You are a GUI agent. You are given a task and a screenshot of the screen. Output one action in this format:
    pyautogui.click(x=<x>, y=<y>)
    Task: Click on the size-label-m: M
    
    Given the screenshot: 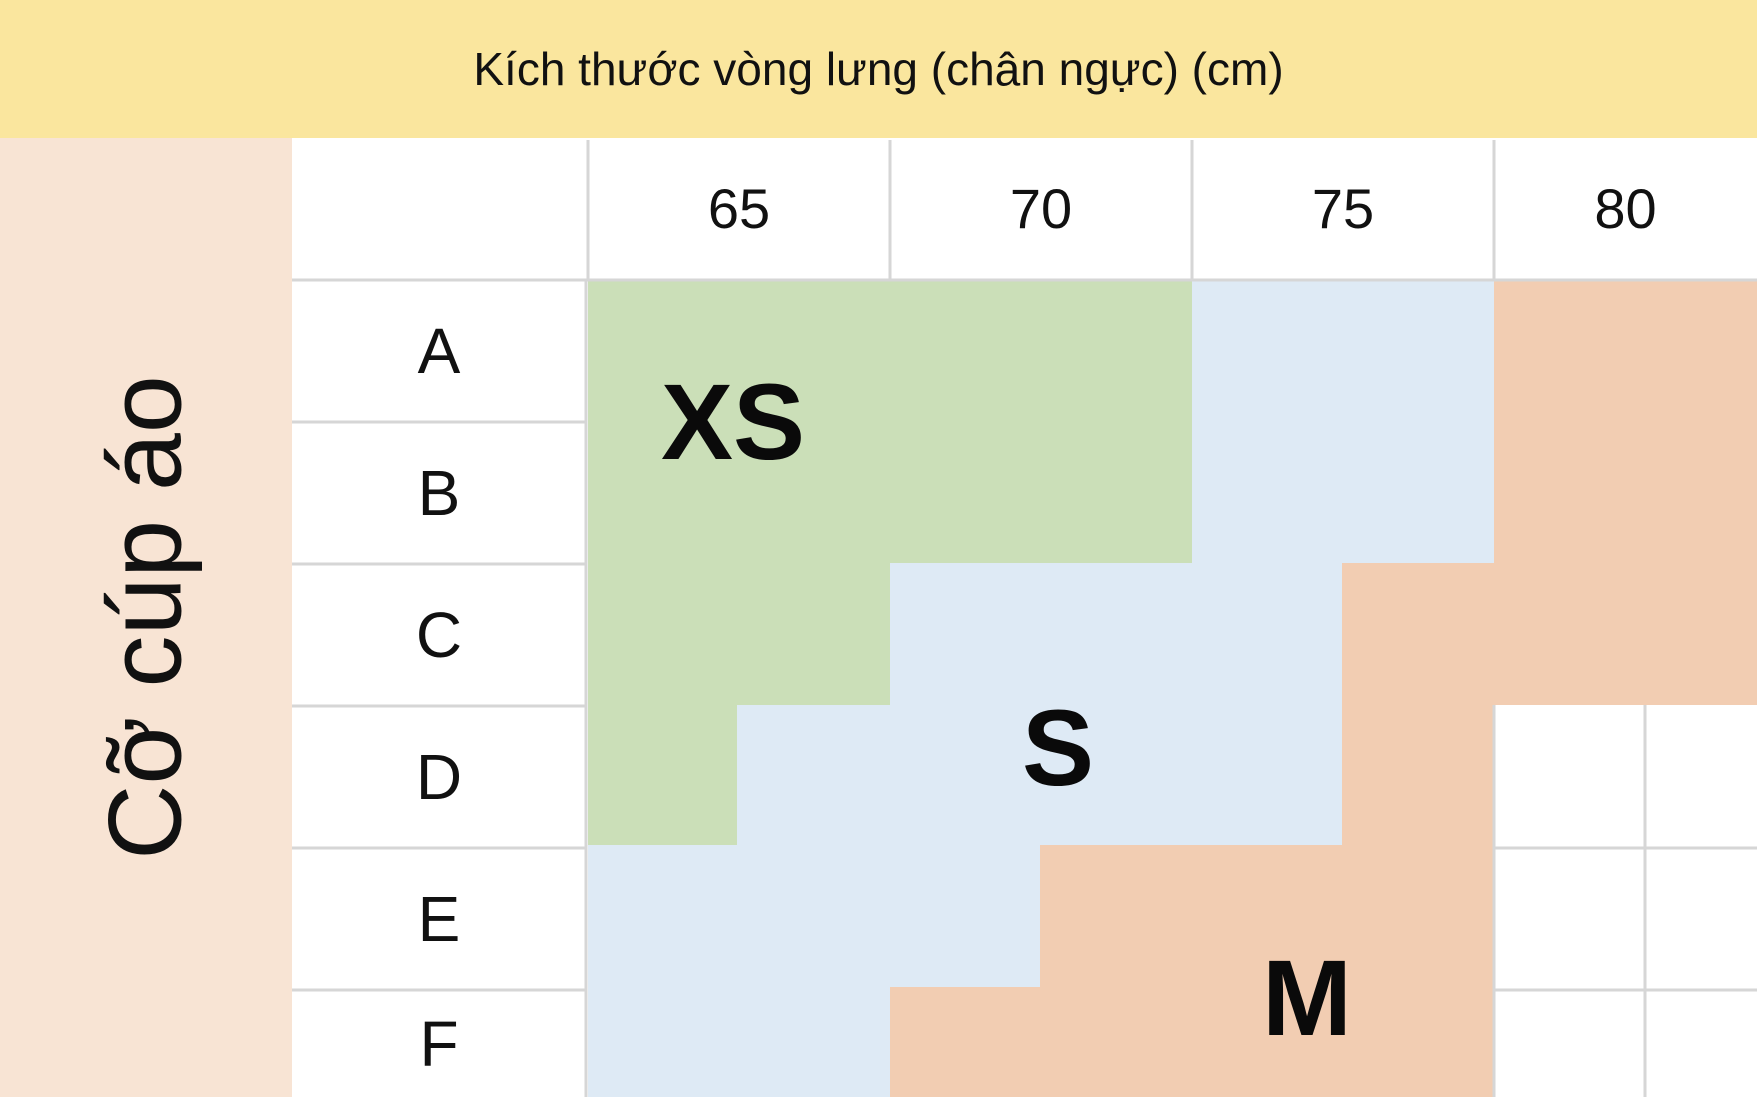 What is the action you would take?
    pyautogui.click(x=1307, y=997)
    